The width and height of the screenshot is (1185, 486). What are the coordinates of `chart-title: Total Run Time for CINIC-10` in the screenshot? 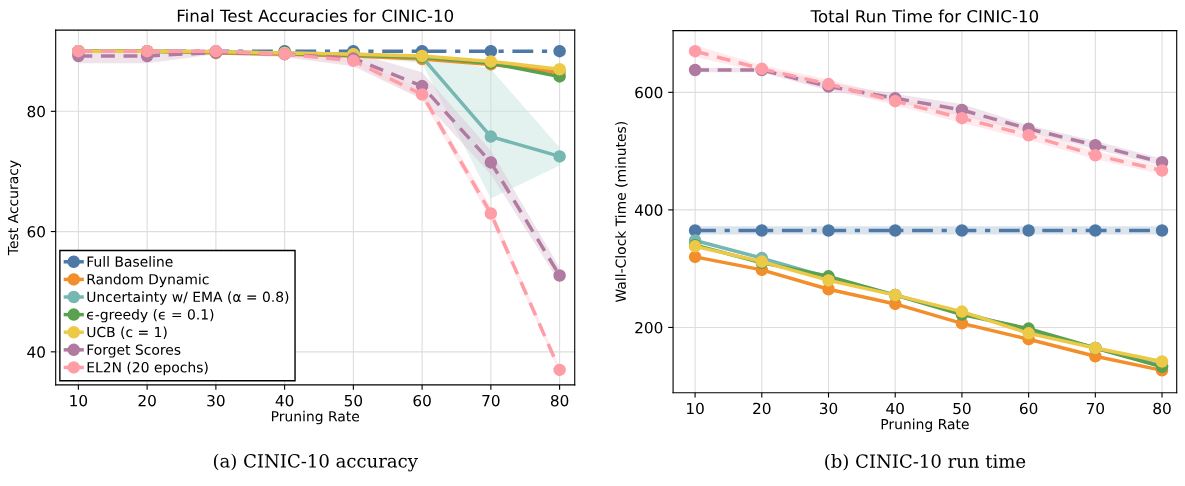 It's located at (924, 16).